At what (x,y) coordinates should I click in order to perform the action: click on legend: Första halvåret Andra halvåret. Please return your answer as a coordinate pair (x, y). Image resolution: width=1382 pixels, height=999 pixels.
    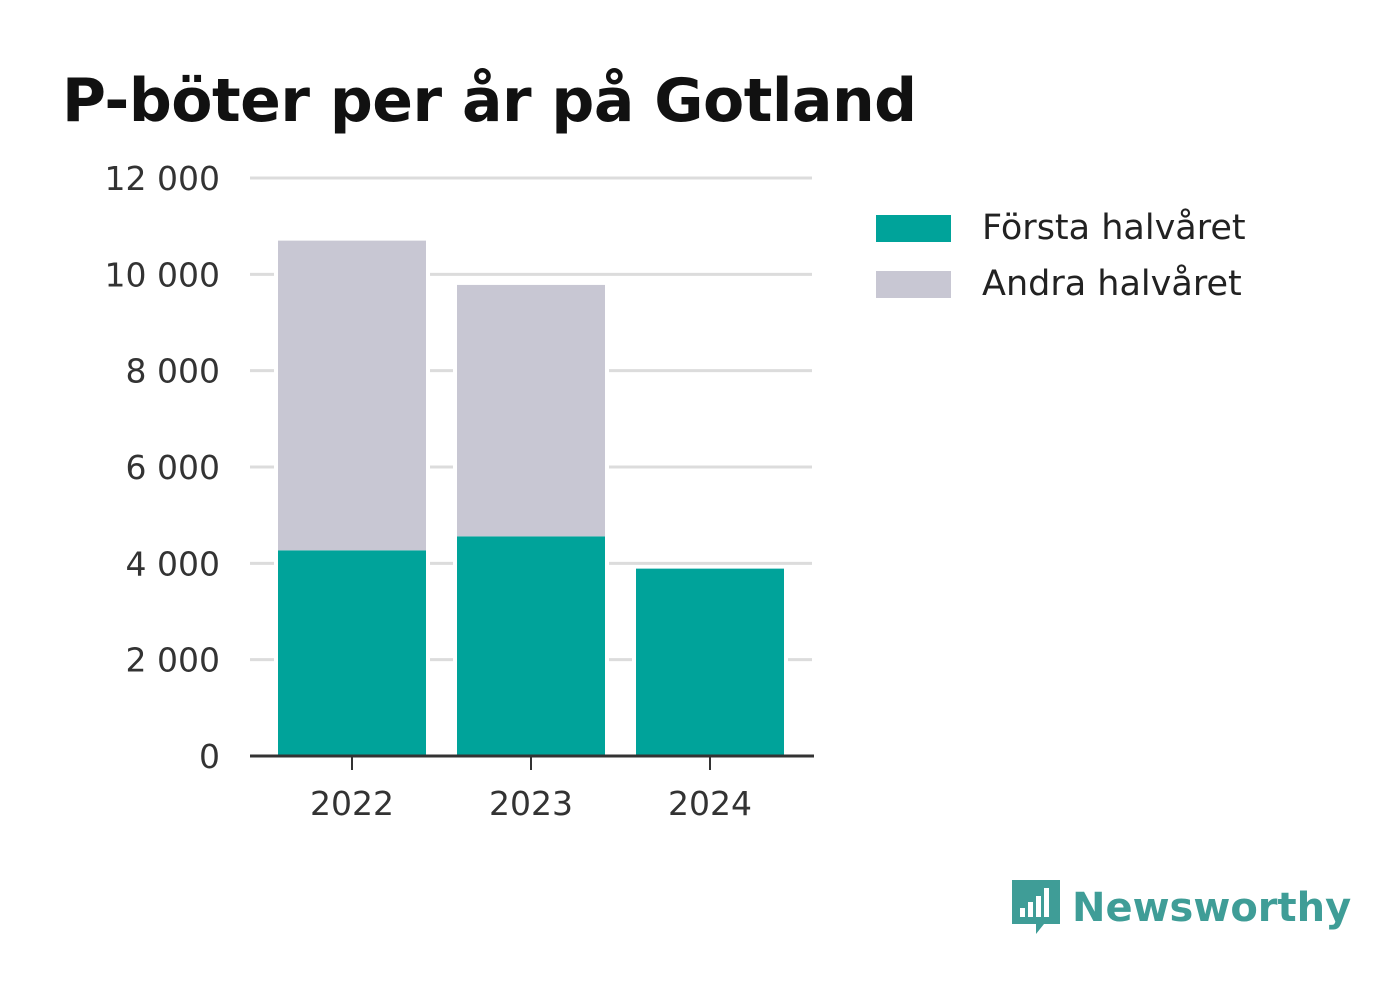
    Looking at the image, I should click on (1061, 256).